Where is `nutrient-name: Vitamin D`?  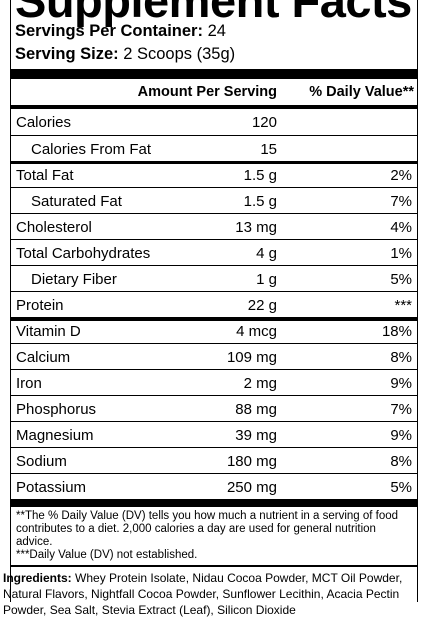 nutrient-name: Vitamin D is located at coordinates (48, 331).